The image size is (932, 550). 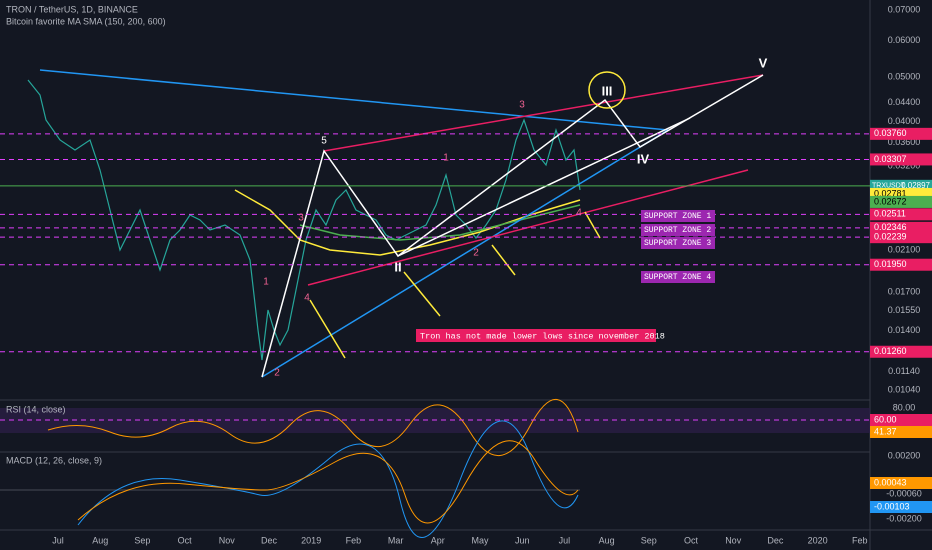 What do you see at coordinates (904, 121) in the screenshot?
I see `price-label: 0.04000` at bounding box center [904, 121].